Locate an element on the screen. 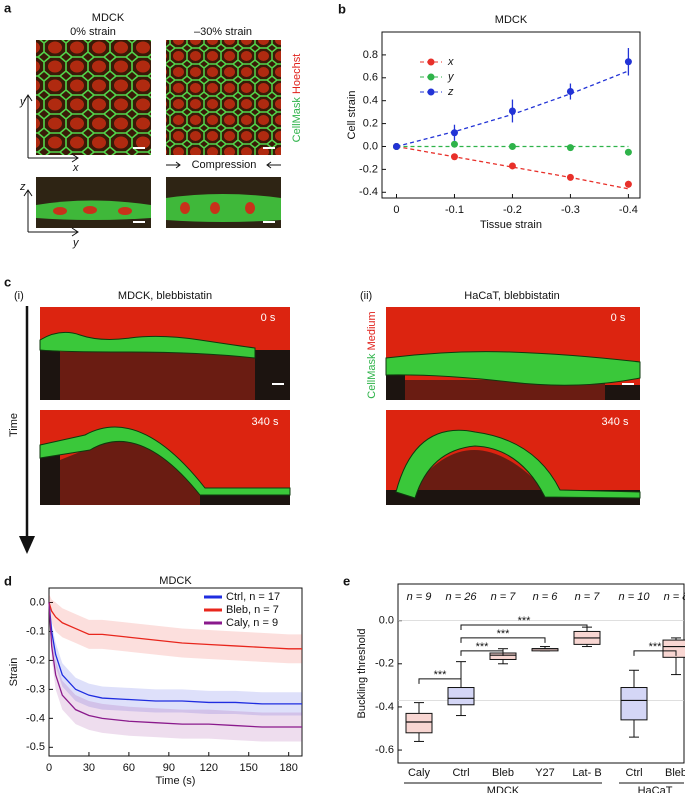 The image size is (685, 793). x-tick-label: 30 is located at coordinates (89, 768).